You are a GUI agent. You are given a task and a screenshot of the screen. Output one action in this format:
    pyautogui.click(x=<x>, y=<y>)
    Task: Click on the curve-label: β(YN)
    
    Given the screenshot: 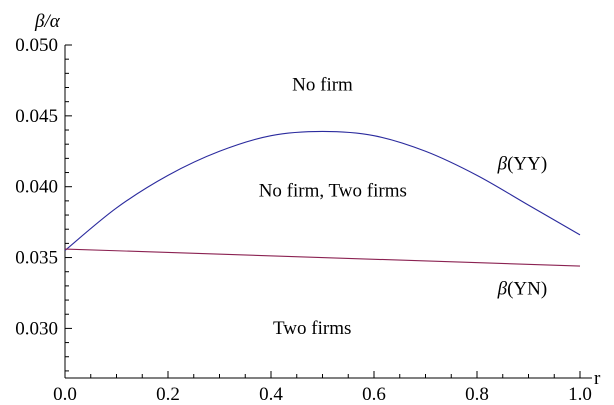 What is the action you would take?
    pyautogui.click(x=522, y=288)
    